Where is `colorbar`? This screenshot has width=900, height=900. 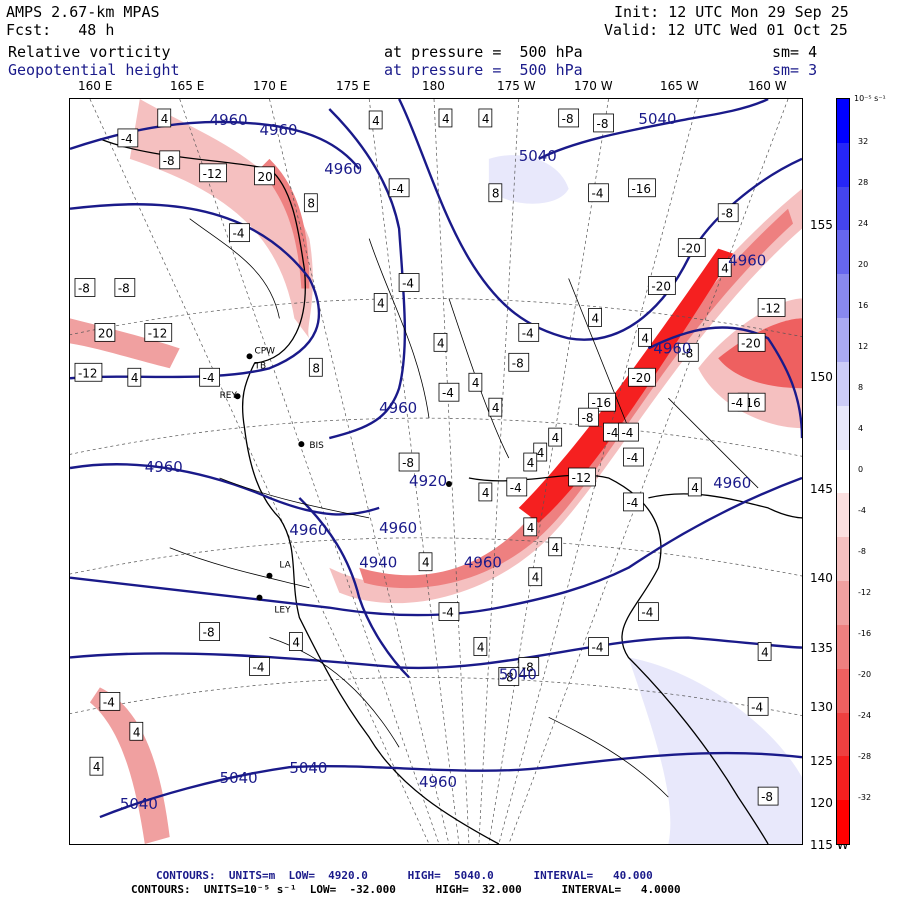
colorbar is located at coordinates (843, 471).